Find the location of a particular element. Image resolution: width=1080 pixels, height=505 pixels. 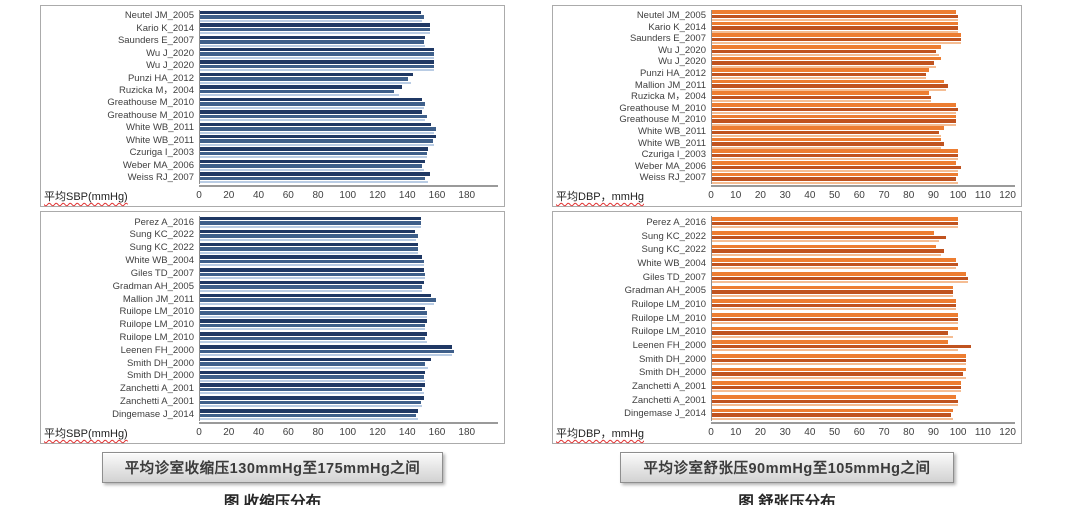

x-tick-label: 10 is located at coordinates (736, 195).